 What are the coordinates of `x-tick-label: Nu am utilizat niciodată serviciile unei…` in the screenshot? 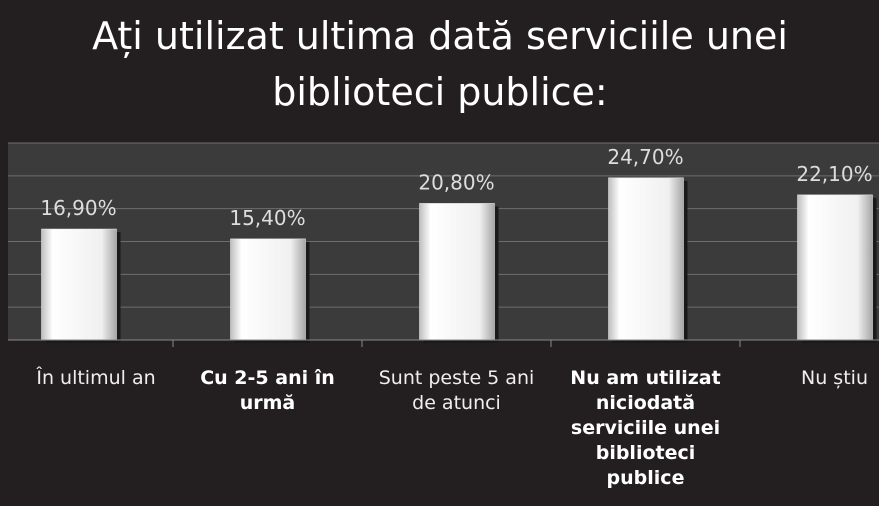 It's located at (645, 428).